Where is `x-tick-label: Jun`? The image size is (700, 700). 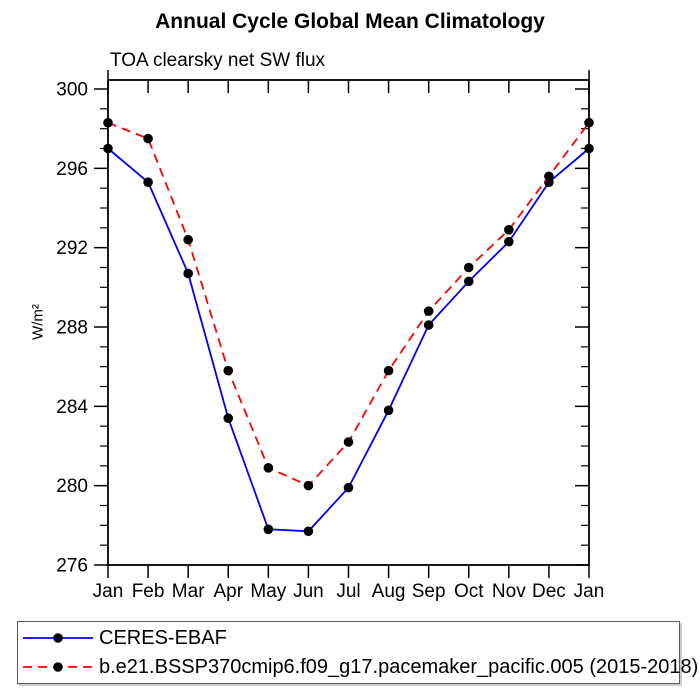 x-tick-label: Jun is located at coordinates (308, 591).